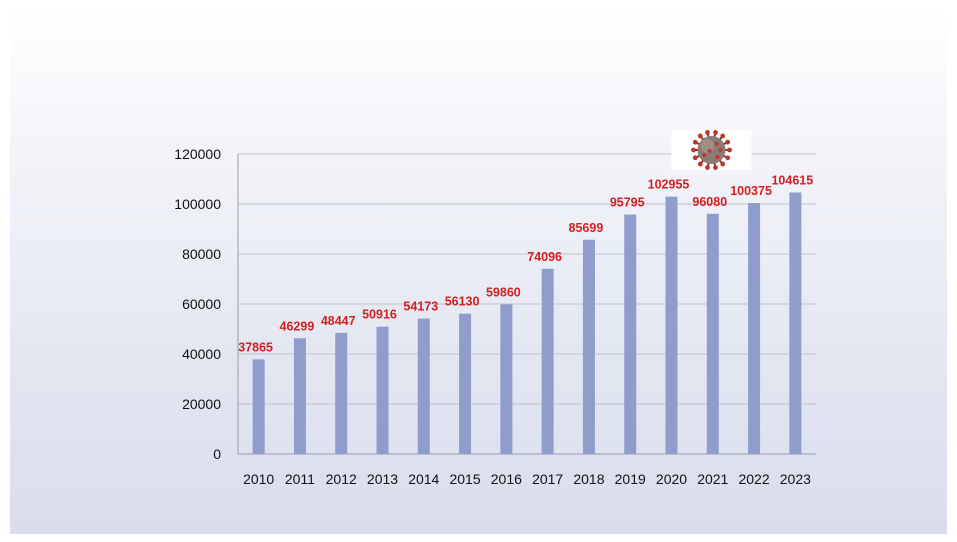  What do you see at coordinates (300, 479) in the screenshot?
I see `x-tick-label: 2011` at bounding box center [300, 479].